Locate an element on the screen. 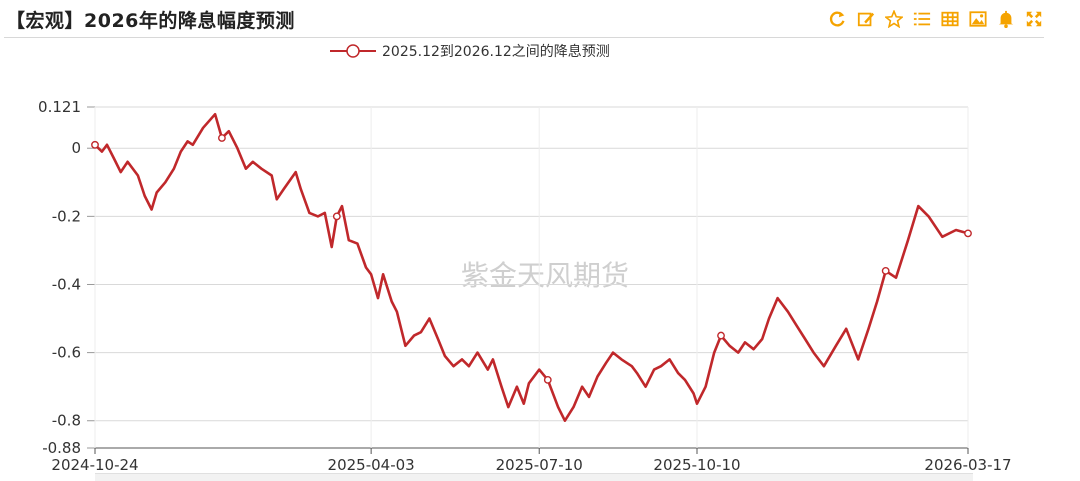  star-icon is located at coordinates (894, 19).